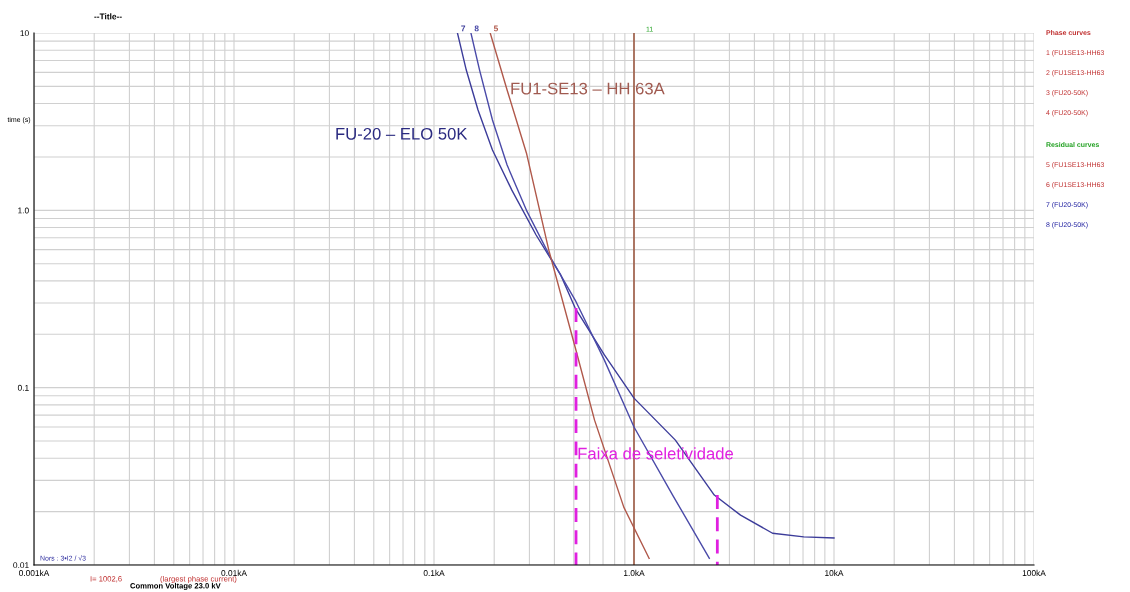 The height and width of the screenshot is (592, 1130). Describe the element at coordinates (24, 33) in the screenshot. I see `y-tick-label: 10` at that location.